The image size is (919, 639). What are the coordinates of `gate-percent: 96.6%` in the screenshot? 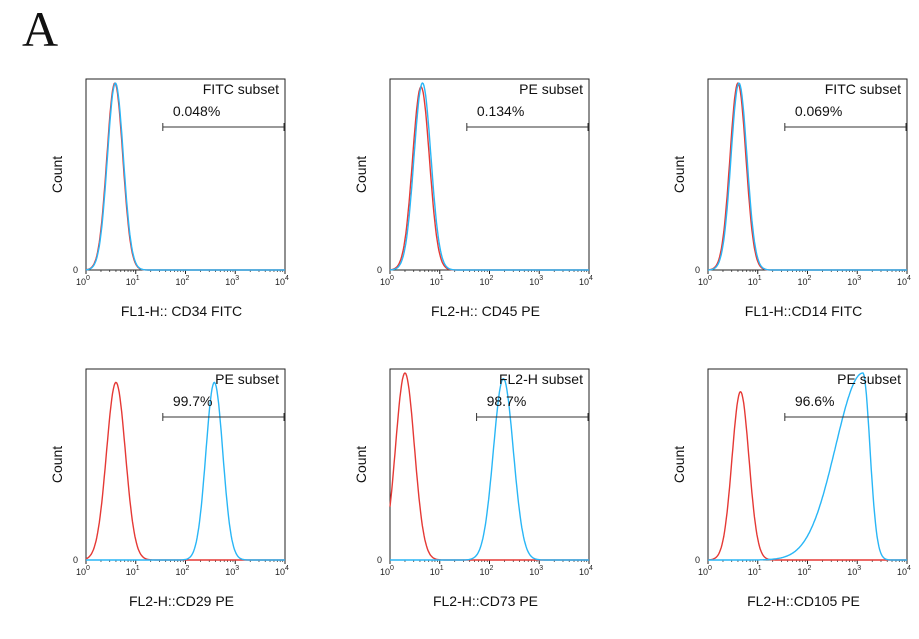 It's located at (815, 401).